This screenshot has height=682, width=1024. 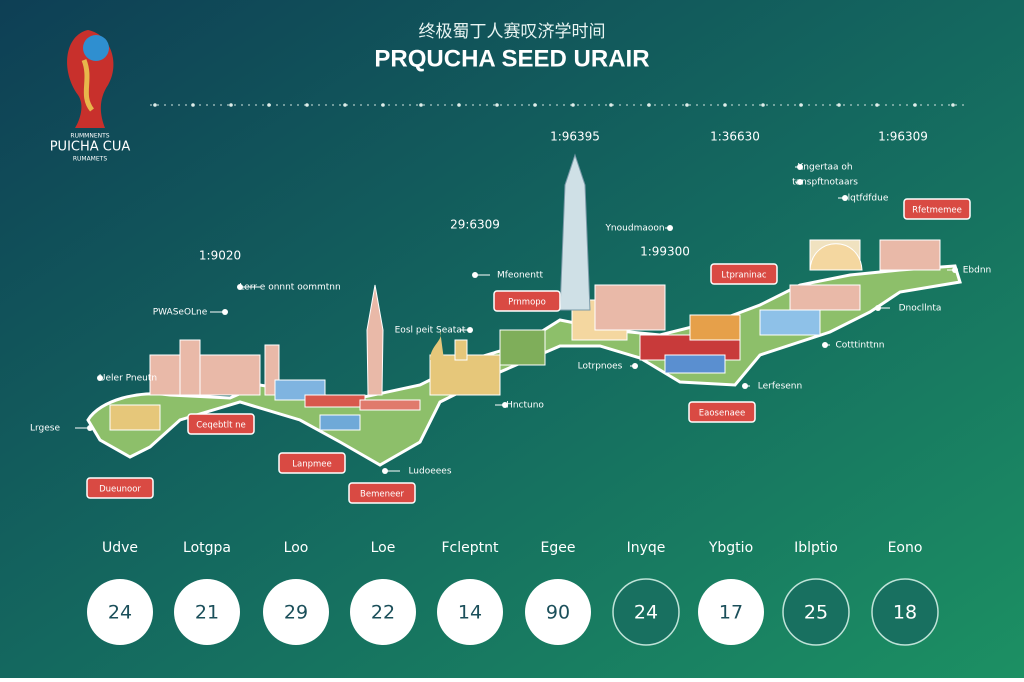 I want to click on callout: Eosl peit Seatat, so click(x=430, y=331).